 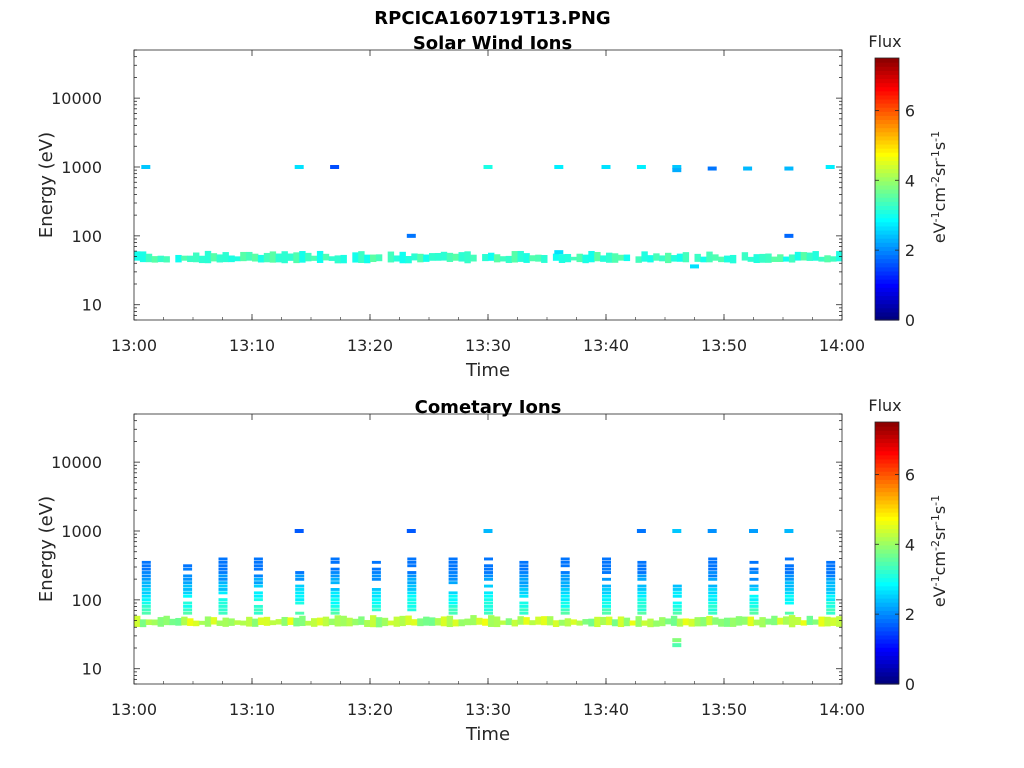 I want to click on x-tick-label: 13:40, so click(x=606, y=345).